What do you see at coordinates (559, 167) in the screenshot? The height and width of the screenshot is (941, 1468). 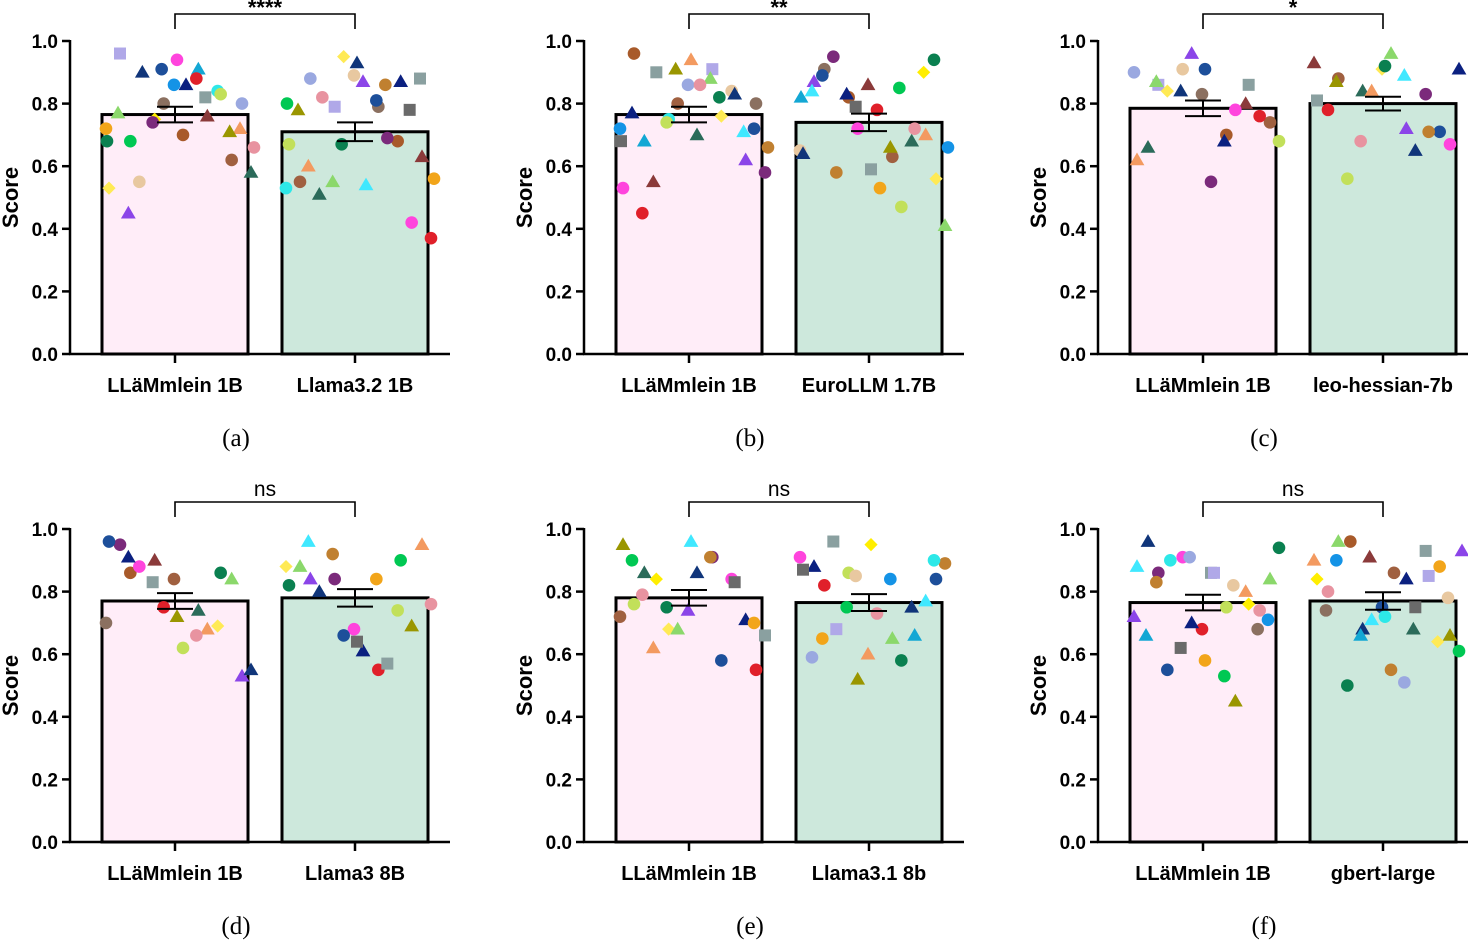 I see `y-tick-label: 0.6` at bounding box center [559, 167].